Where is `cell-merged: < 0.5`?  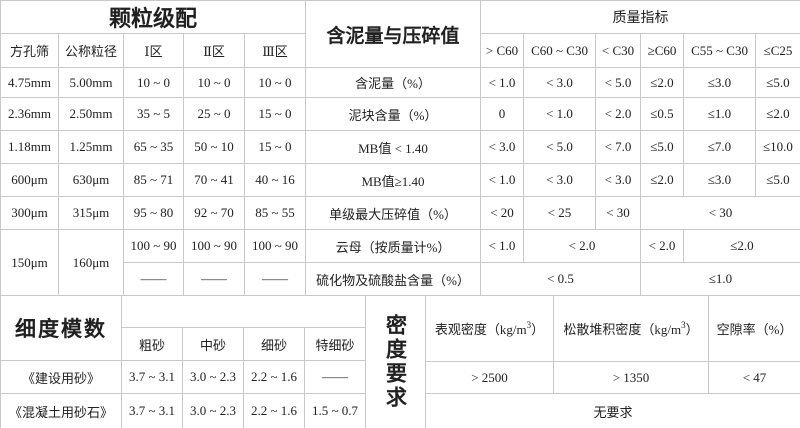
cell-merged: < 0.5 is located at coordinates (560, 279).